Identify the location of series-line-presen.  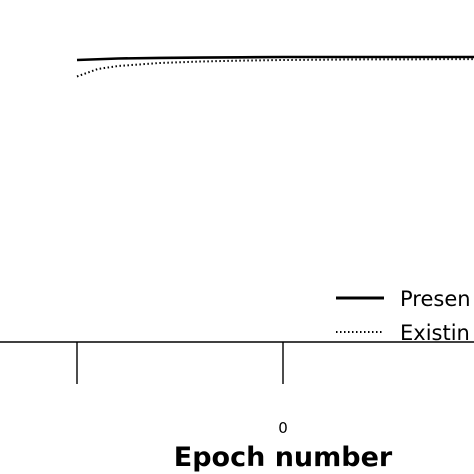
(275, 58).